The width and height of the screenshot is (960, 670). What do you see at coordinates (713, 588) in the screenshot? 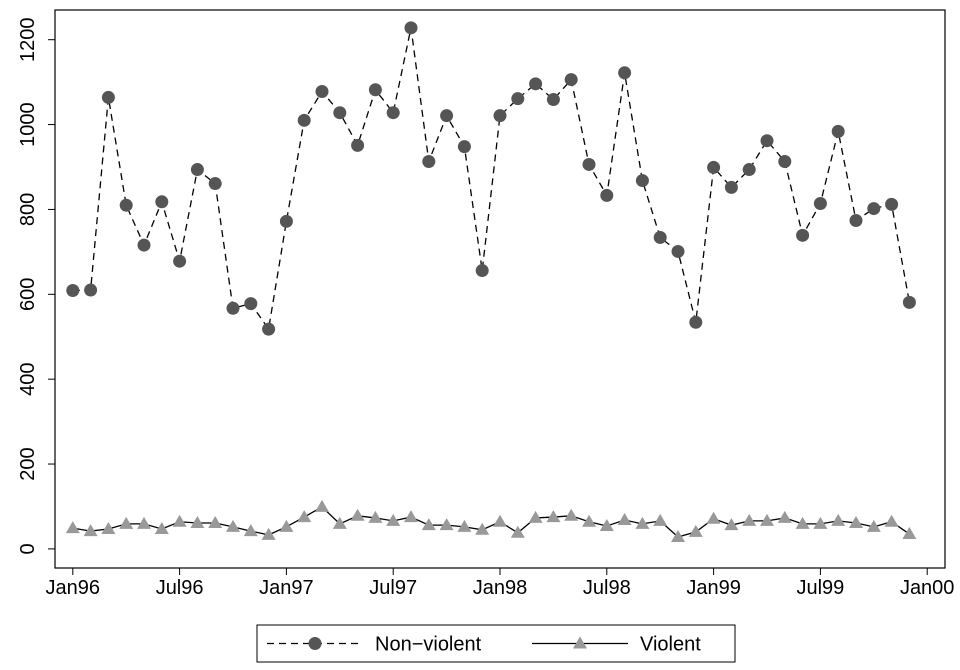
I see `x-tick-label: Jan99` at bounding box center [713, 588].